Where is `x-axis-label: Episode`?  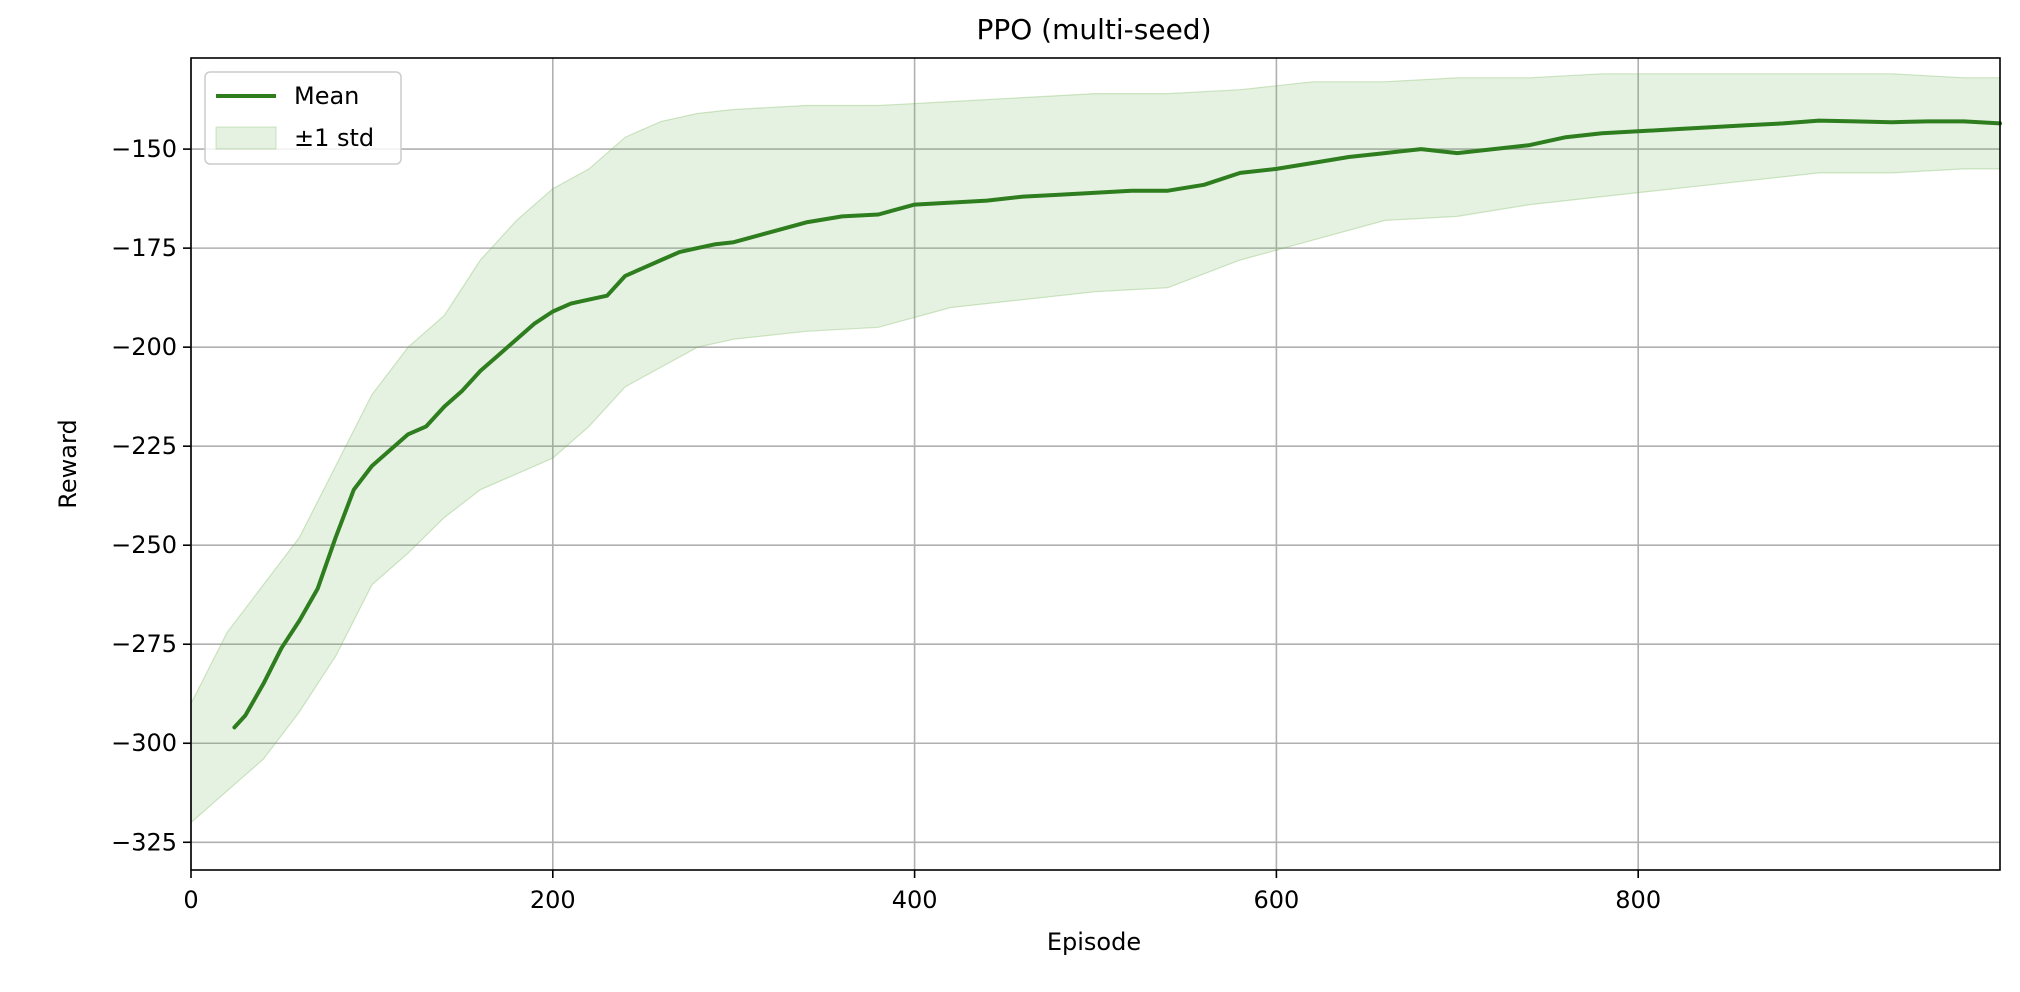
x-axis-label: Episode is located at coordinates (1094, 942).